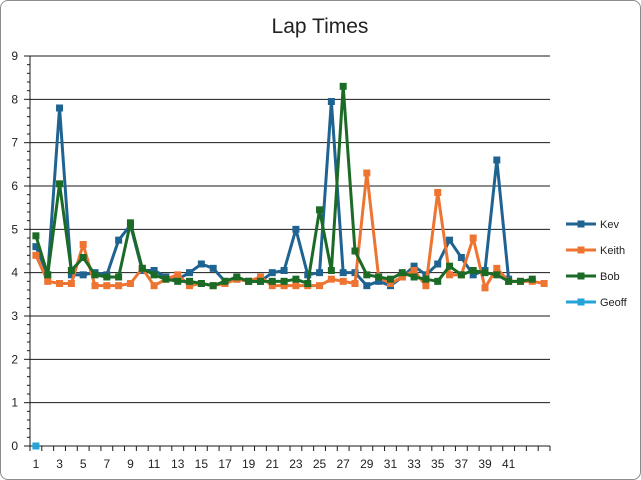  What do you see at coordinates (485, 464) in the screenshot?
I see `x-tick-label: 39` at bounding box center [485, 464].